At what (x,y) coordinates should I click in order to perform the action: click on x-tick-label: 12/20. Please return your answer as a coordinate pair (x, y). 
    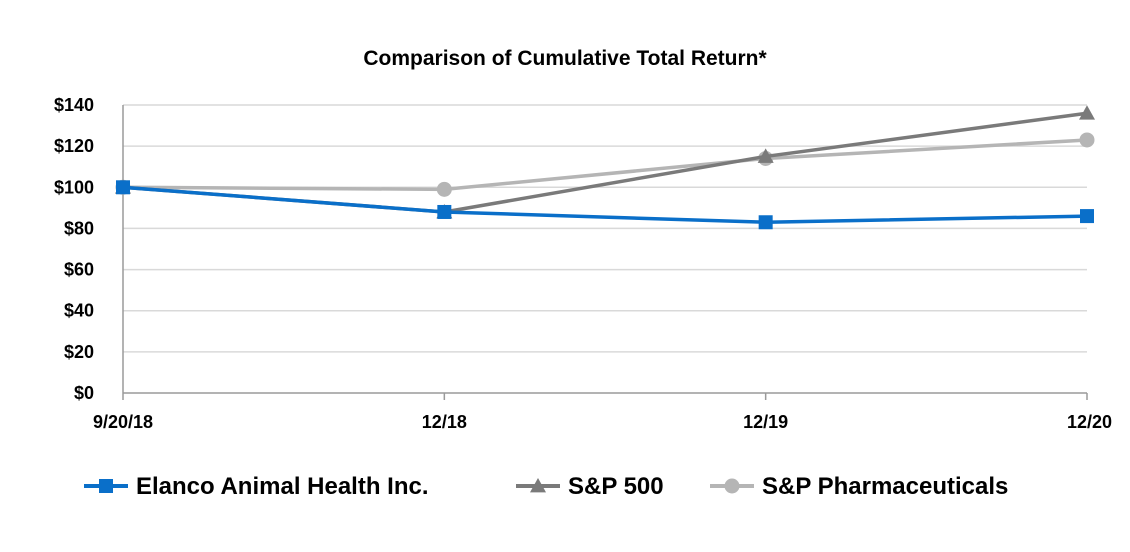
    Looking at the image, I should click on (1089, 422).